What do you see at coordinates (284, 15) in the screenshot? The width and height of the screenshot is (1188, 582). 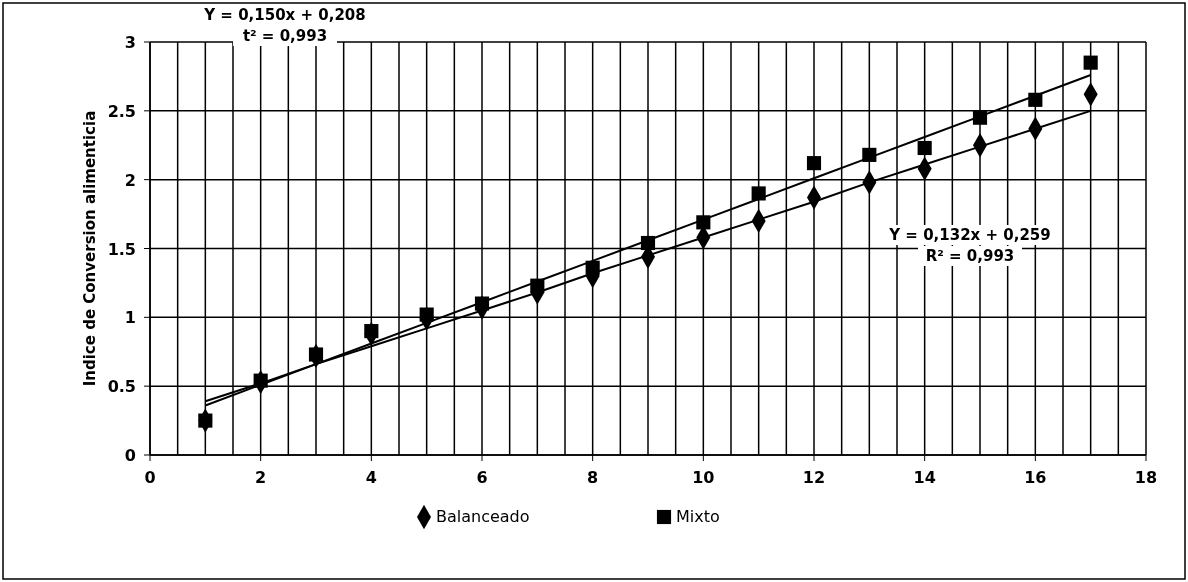 I see `text: Y = 0,150x + 0,208` at bounding box center [284, 15].